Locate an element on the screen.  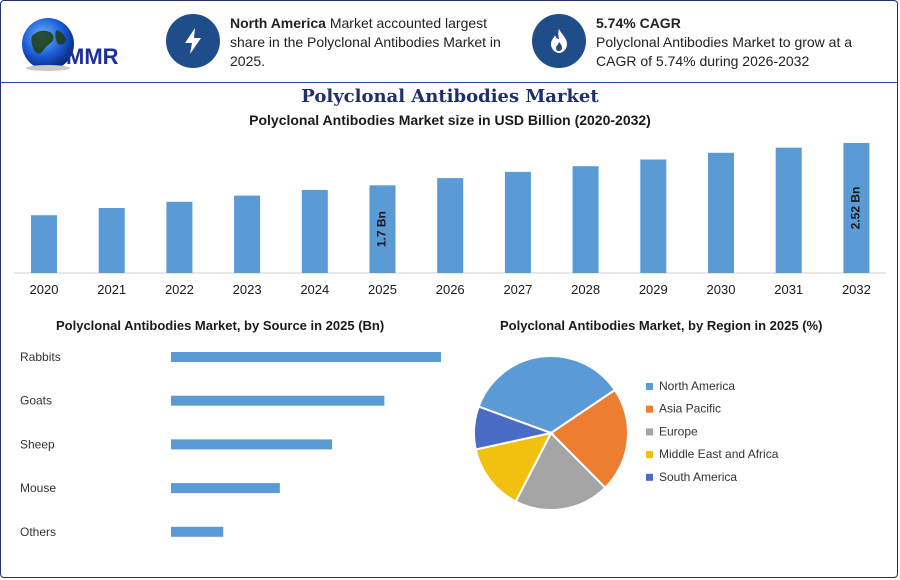
source-label-sheep: Sheep is located at coordinates (37, 444).